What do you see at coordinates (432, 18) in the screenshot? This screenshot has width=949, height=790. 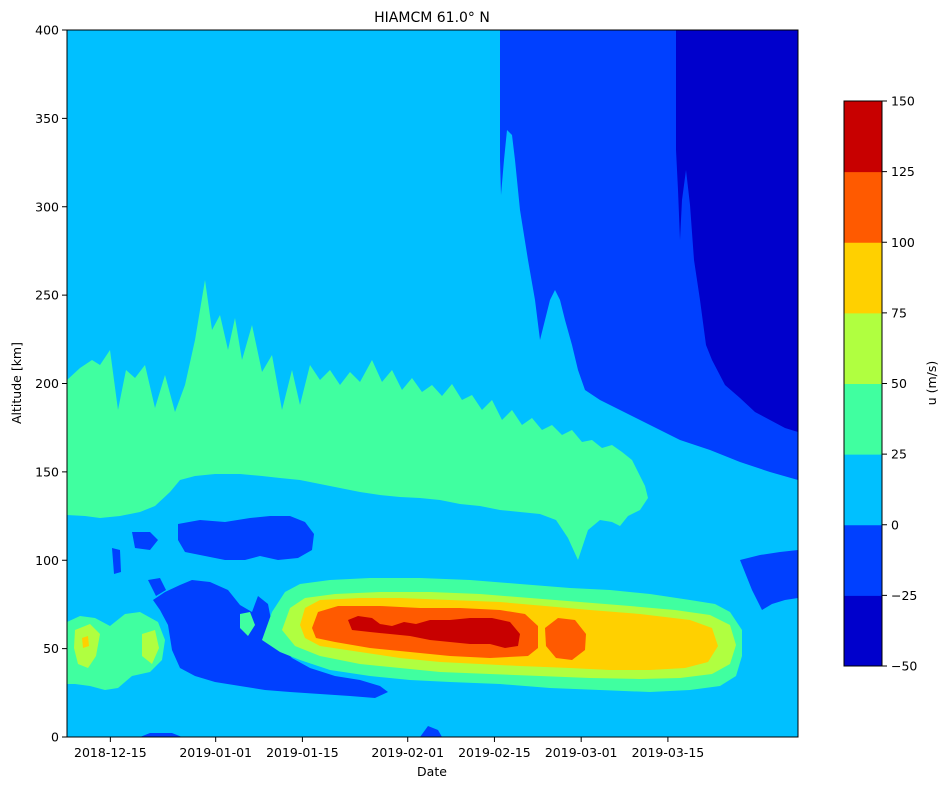 I see `chart-title: HIAMCM 61.0° N` at bounding box center [432, 18].